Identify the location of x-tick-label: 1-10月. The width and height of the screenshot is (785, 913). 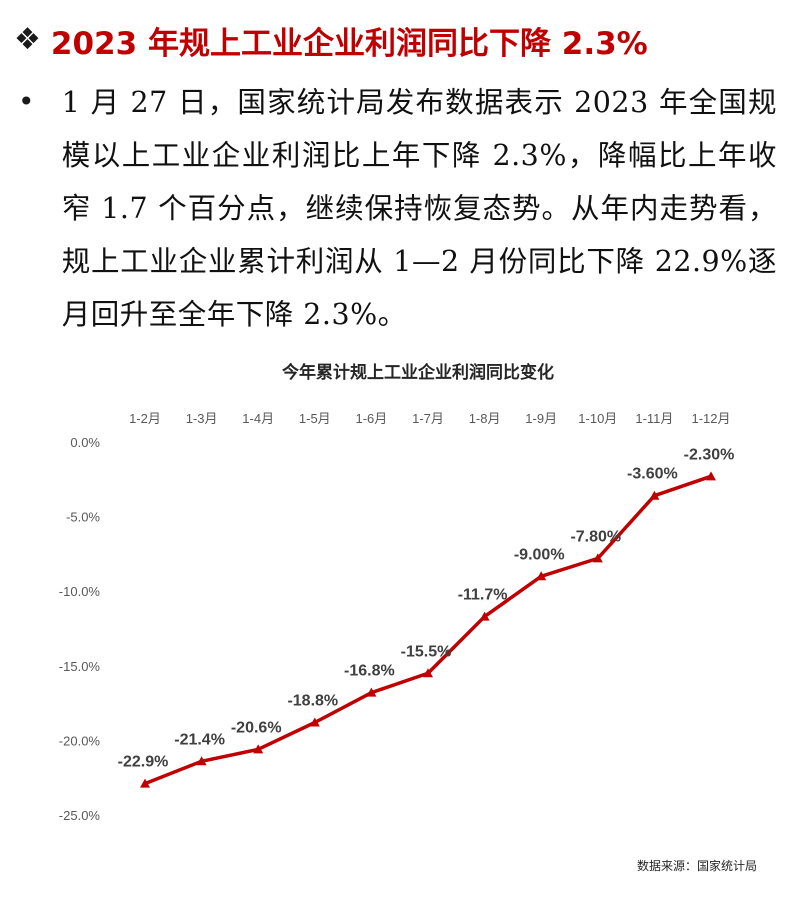
(597, 418).